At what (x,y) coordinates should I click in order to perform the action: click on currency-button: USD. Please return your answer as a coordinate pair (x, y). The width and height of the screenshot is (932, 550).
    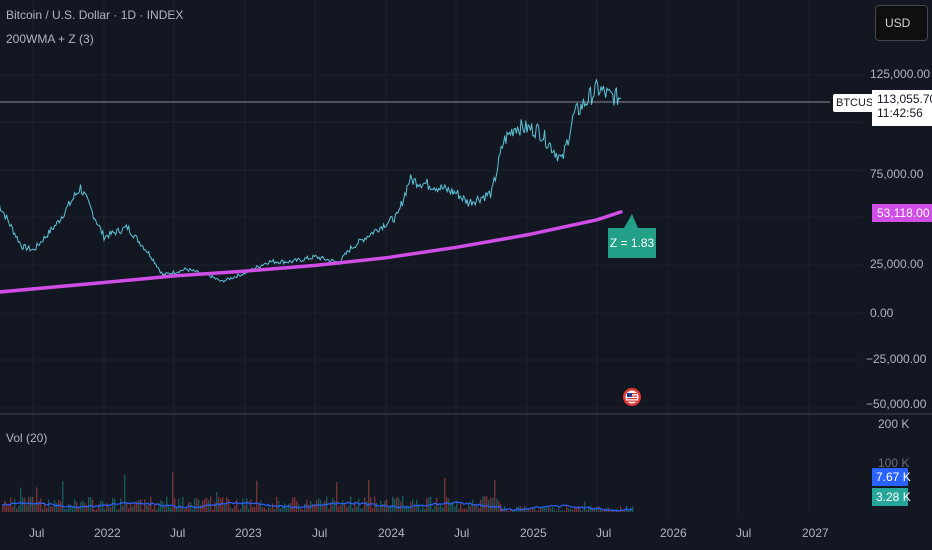
    Looking at the image, I should click on (901, 23).